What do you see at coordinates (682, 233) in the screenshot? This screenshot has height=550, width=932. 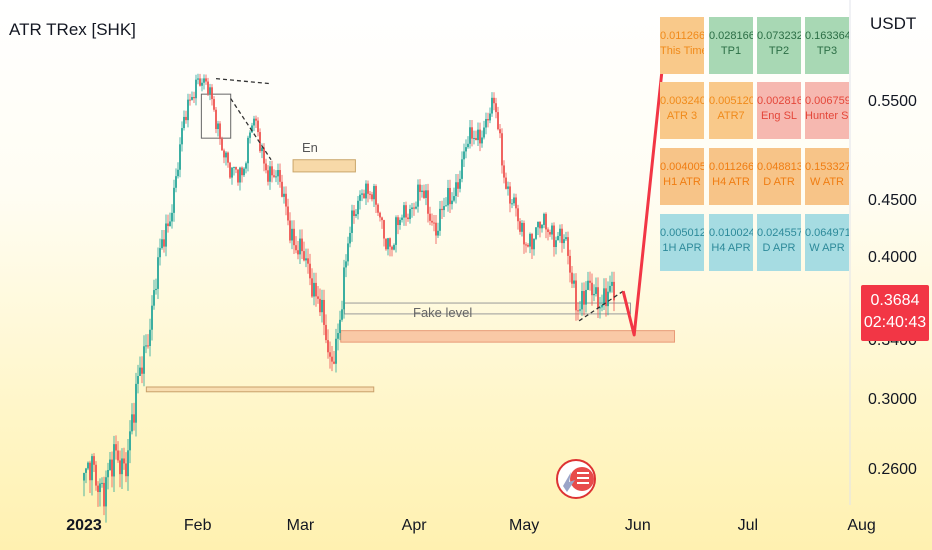 I see `info-cell-value: 0.00501210` at bounding box center [682, 233].